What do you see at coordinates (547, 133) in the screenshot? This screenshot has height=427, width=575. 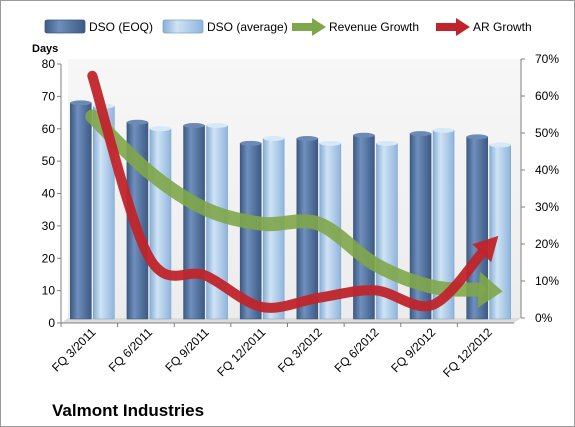 I see `y2-tick-label: 50%` at bounding box center [547, 133].